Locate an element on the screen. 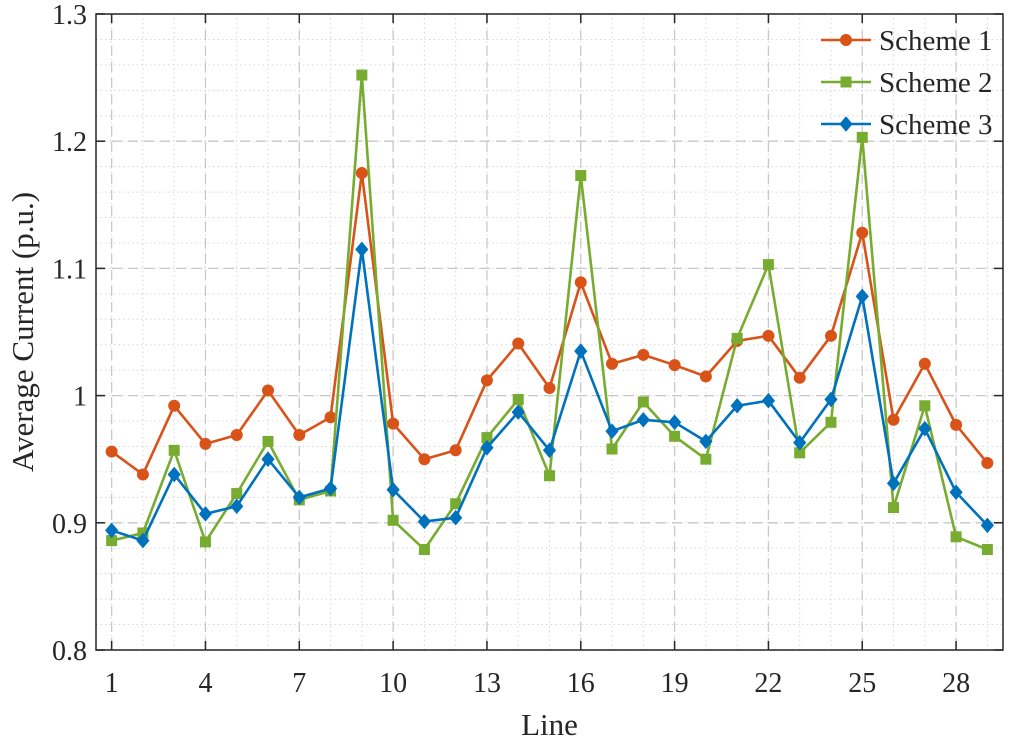  legend-label-scheme-2: Scheme 2 is located at coordinates (936, 83).